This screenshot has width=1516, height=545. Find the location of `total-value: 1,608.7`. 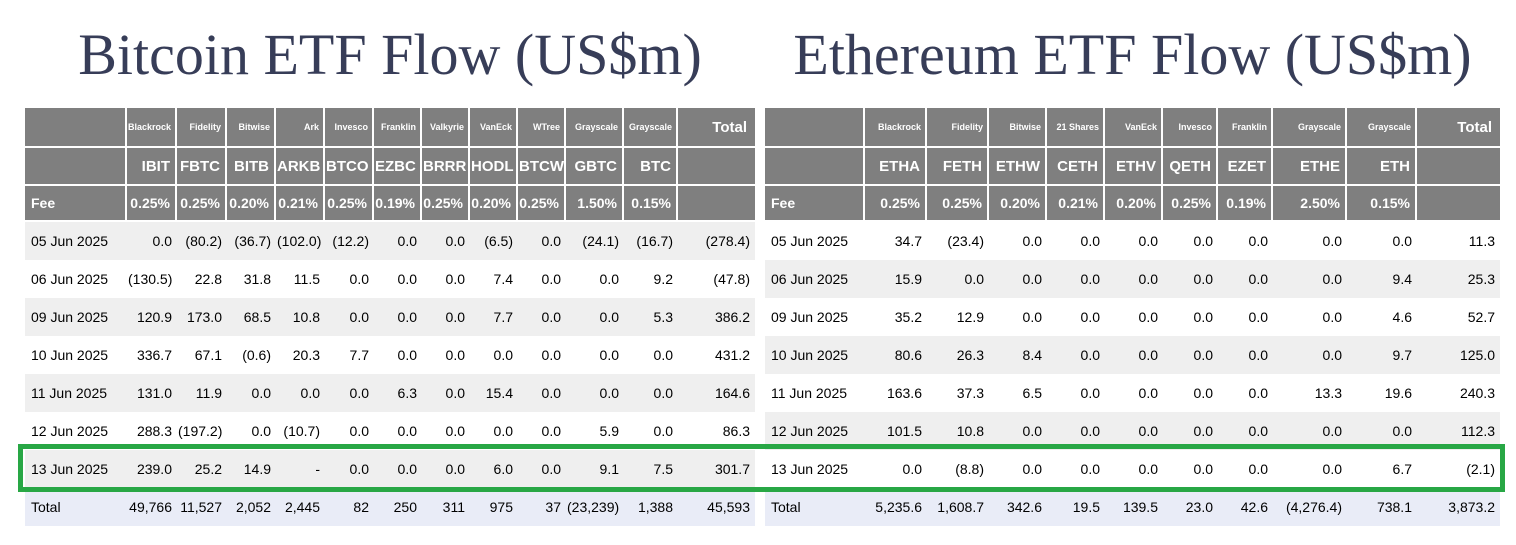

total-value: 1,608.7 is located at coordinates (958, 507).